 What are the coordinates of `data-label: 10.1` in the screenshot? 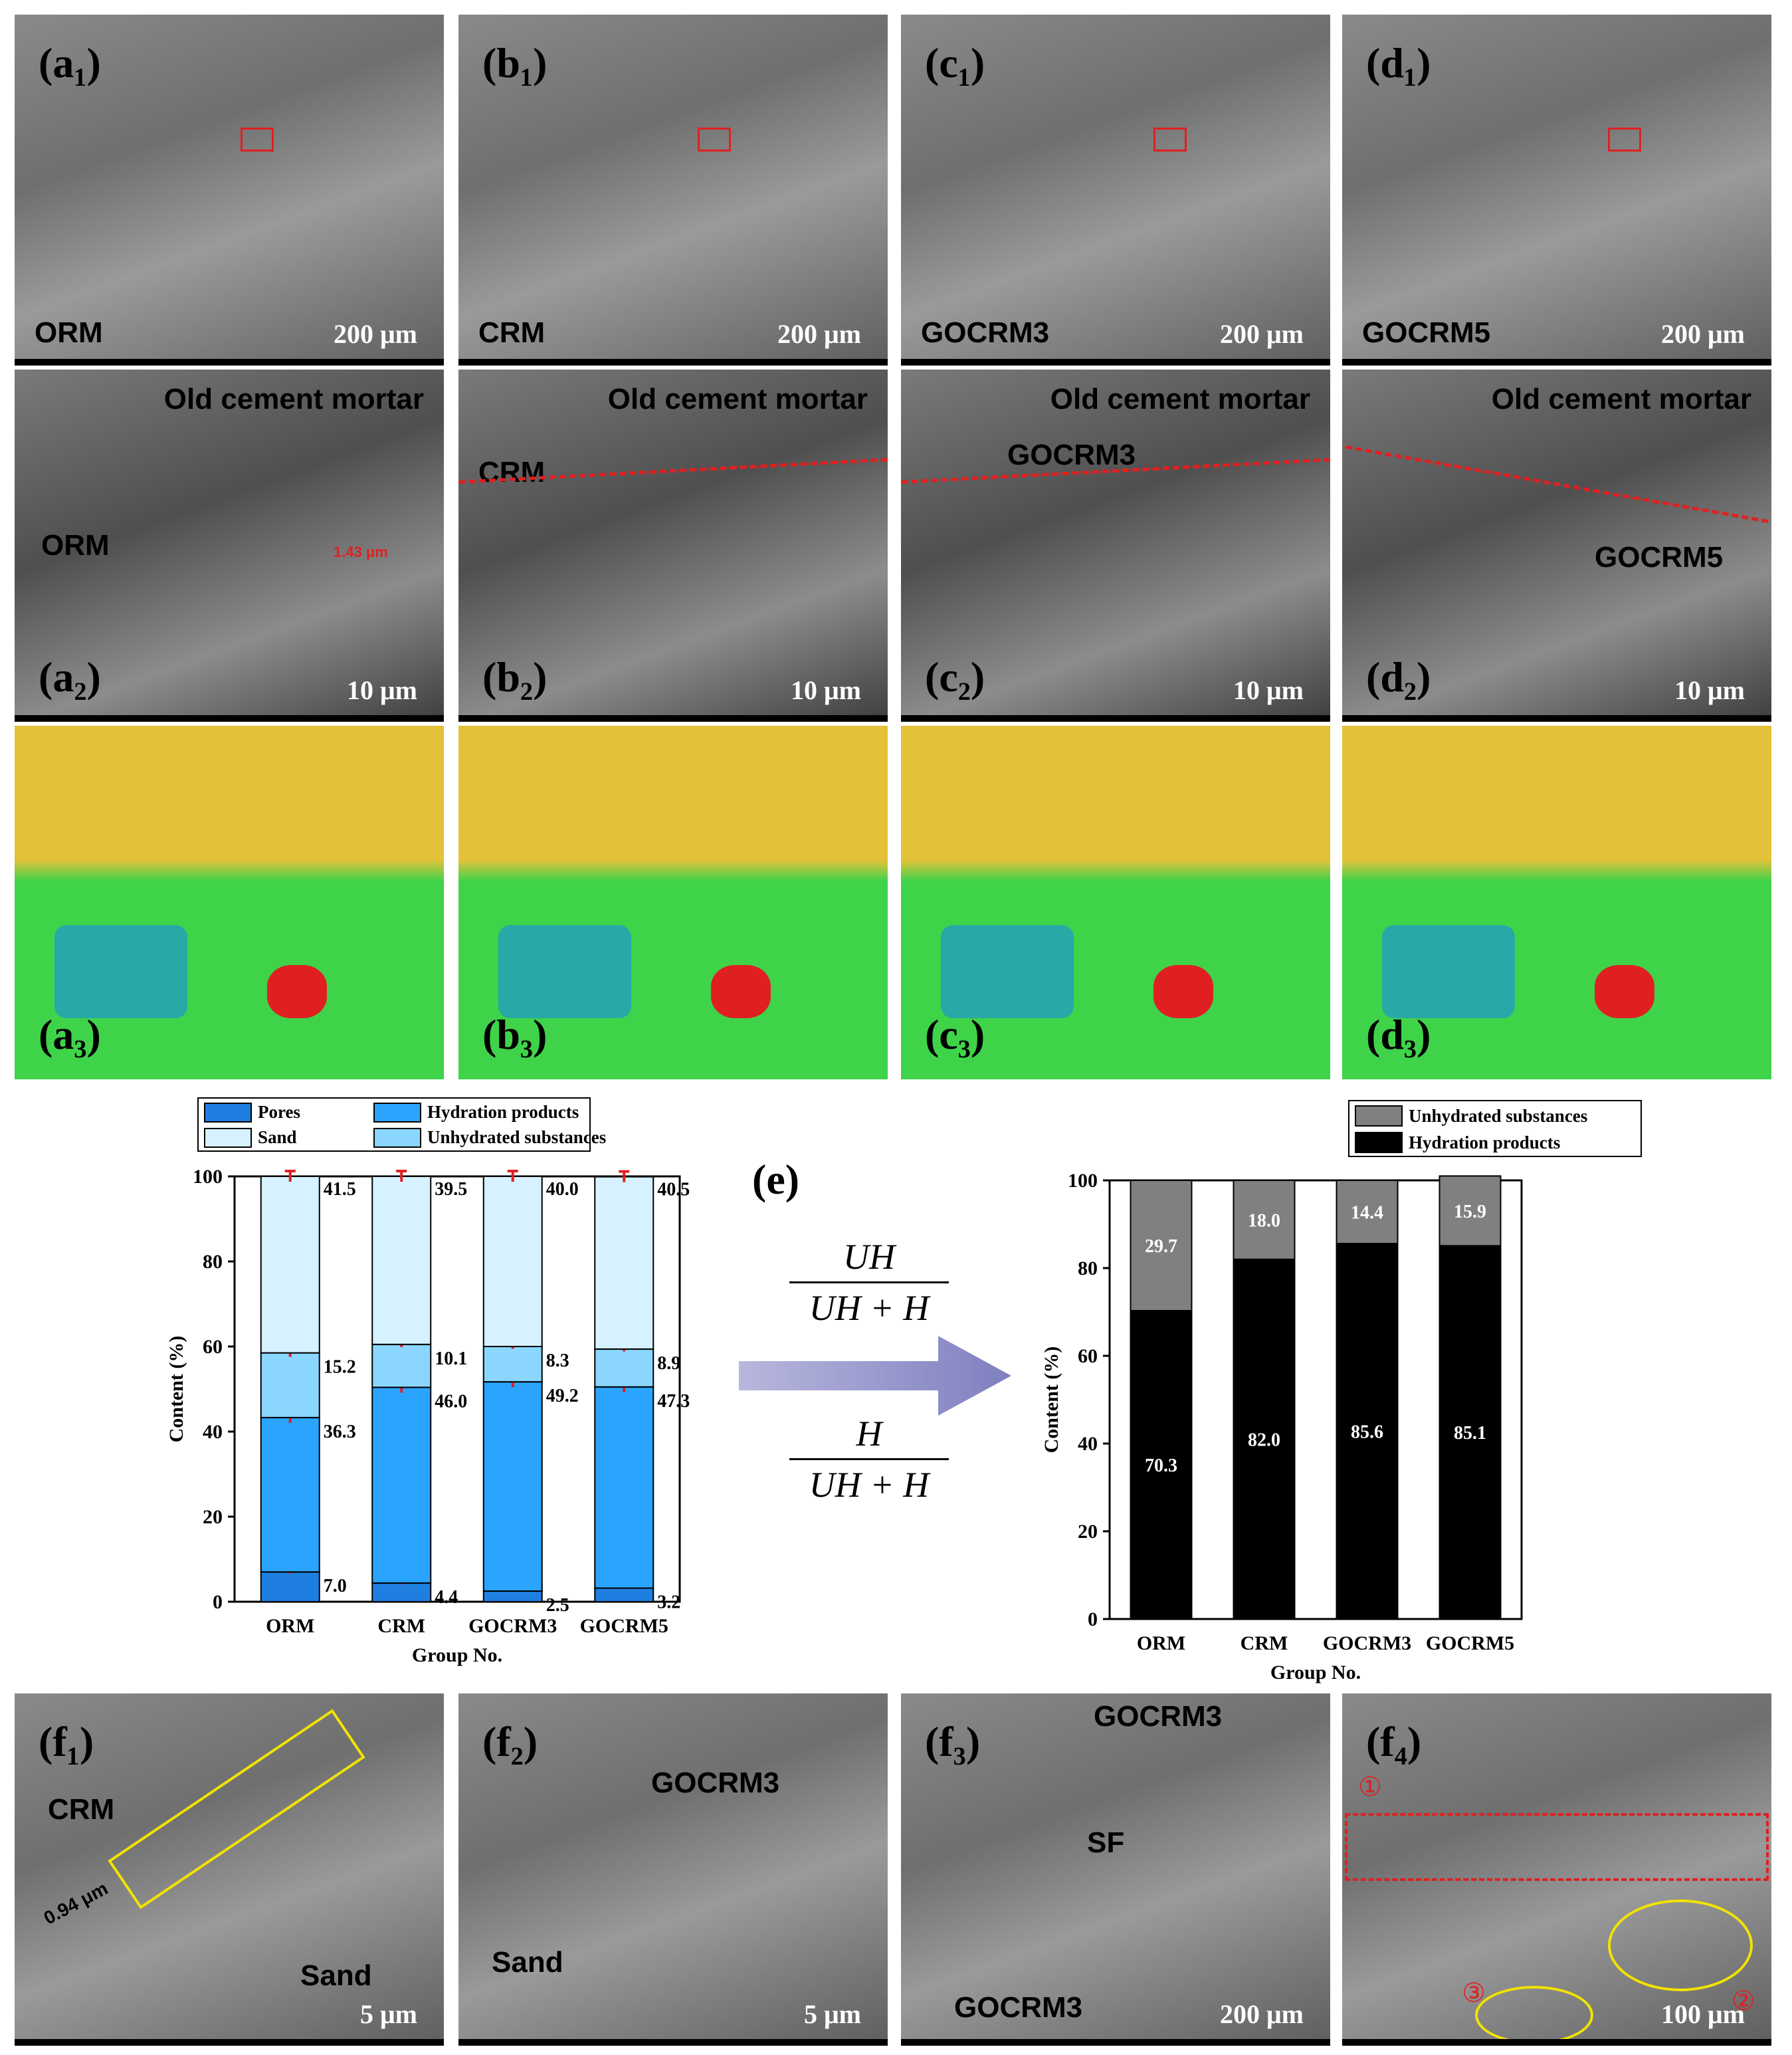 It's located at (451, 1359).